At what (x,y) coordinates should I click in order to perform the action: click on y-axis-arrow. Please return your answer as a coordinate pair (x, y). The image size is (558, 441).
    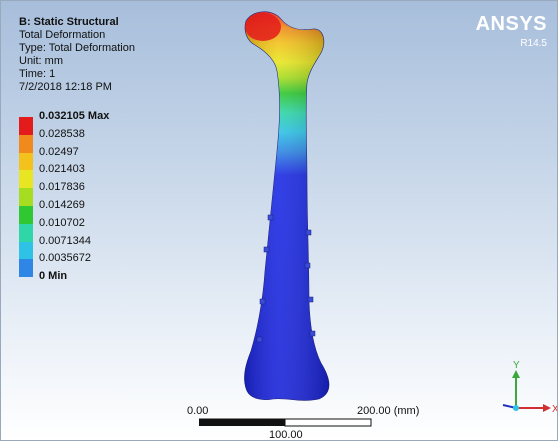
    Looking at the image, I should click on (516, 374).